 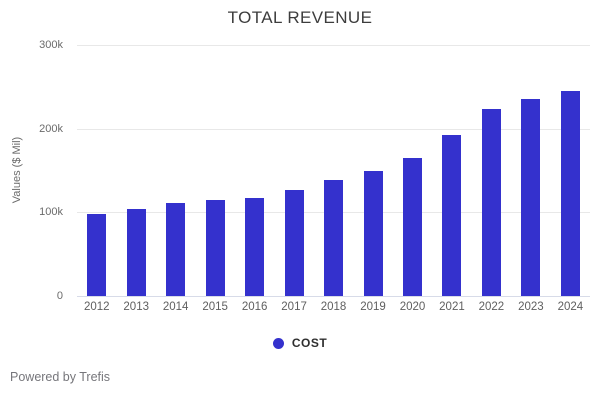 I want to click on bar-column-2016, so click(x=254, y=170).